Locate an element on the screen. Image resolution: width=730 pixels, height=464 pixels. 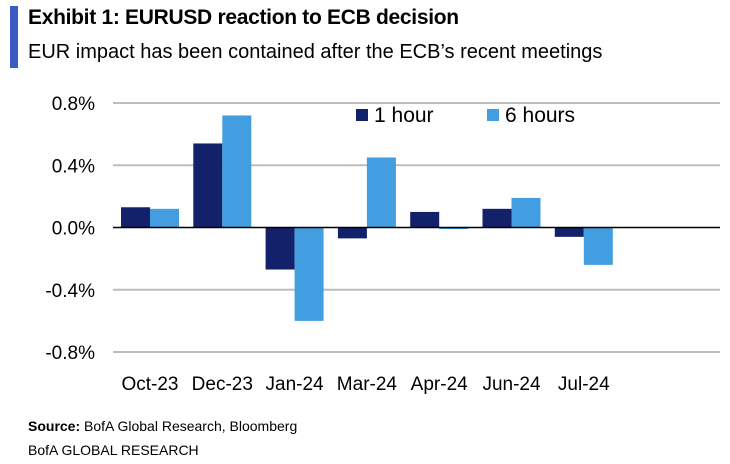
source-note: Source: BofA Global Research, Bloomberg is located at coordinates (162, 426).